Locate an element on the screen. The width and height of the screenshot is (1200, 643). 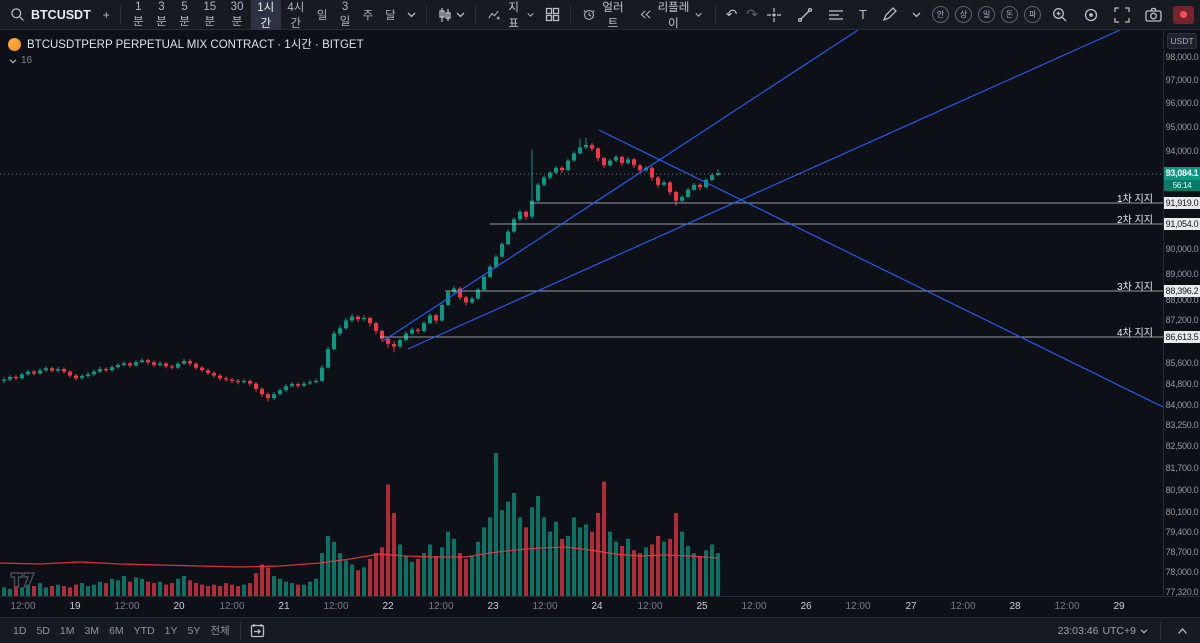
range-button-5Y: 5Y is located at coordinates (194, 631).